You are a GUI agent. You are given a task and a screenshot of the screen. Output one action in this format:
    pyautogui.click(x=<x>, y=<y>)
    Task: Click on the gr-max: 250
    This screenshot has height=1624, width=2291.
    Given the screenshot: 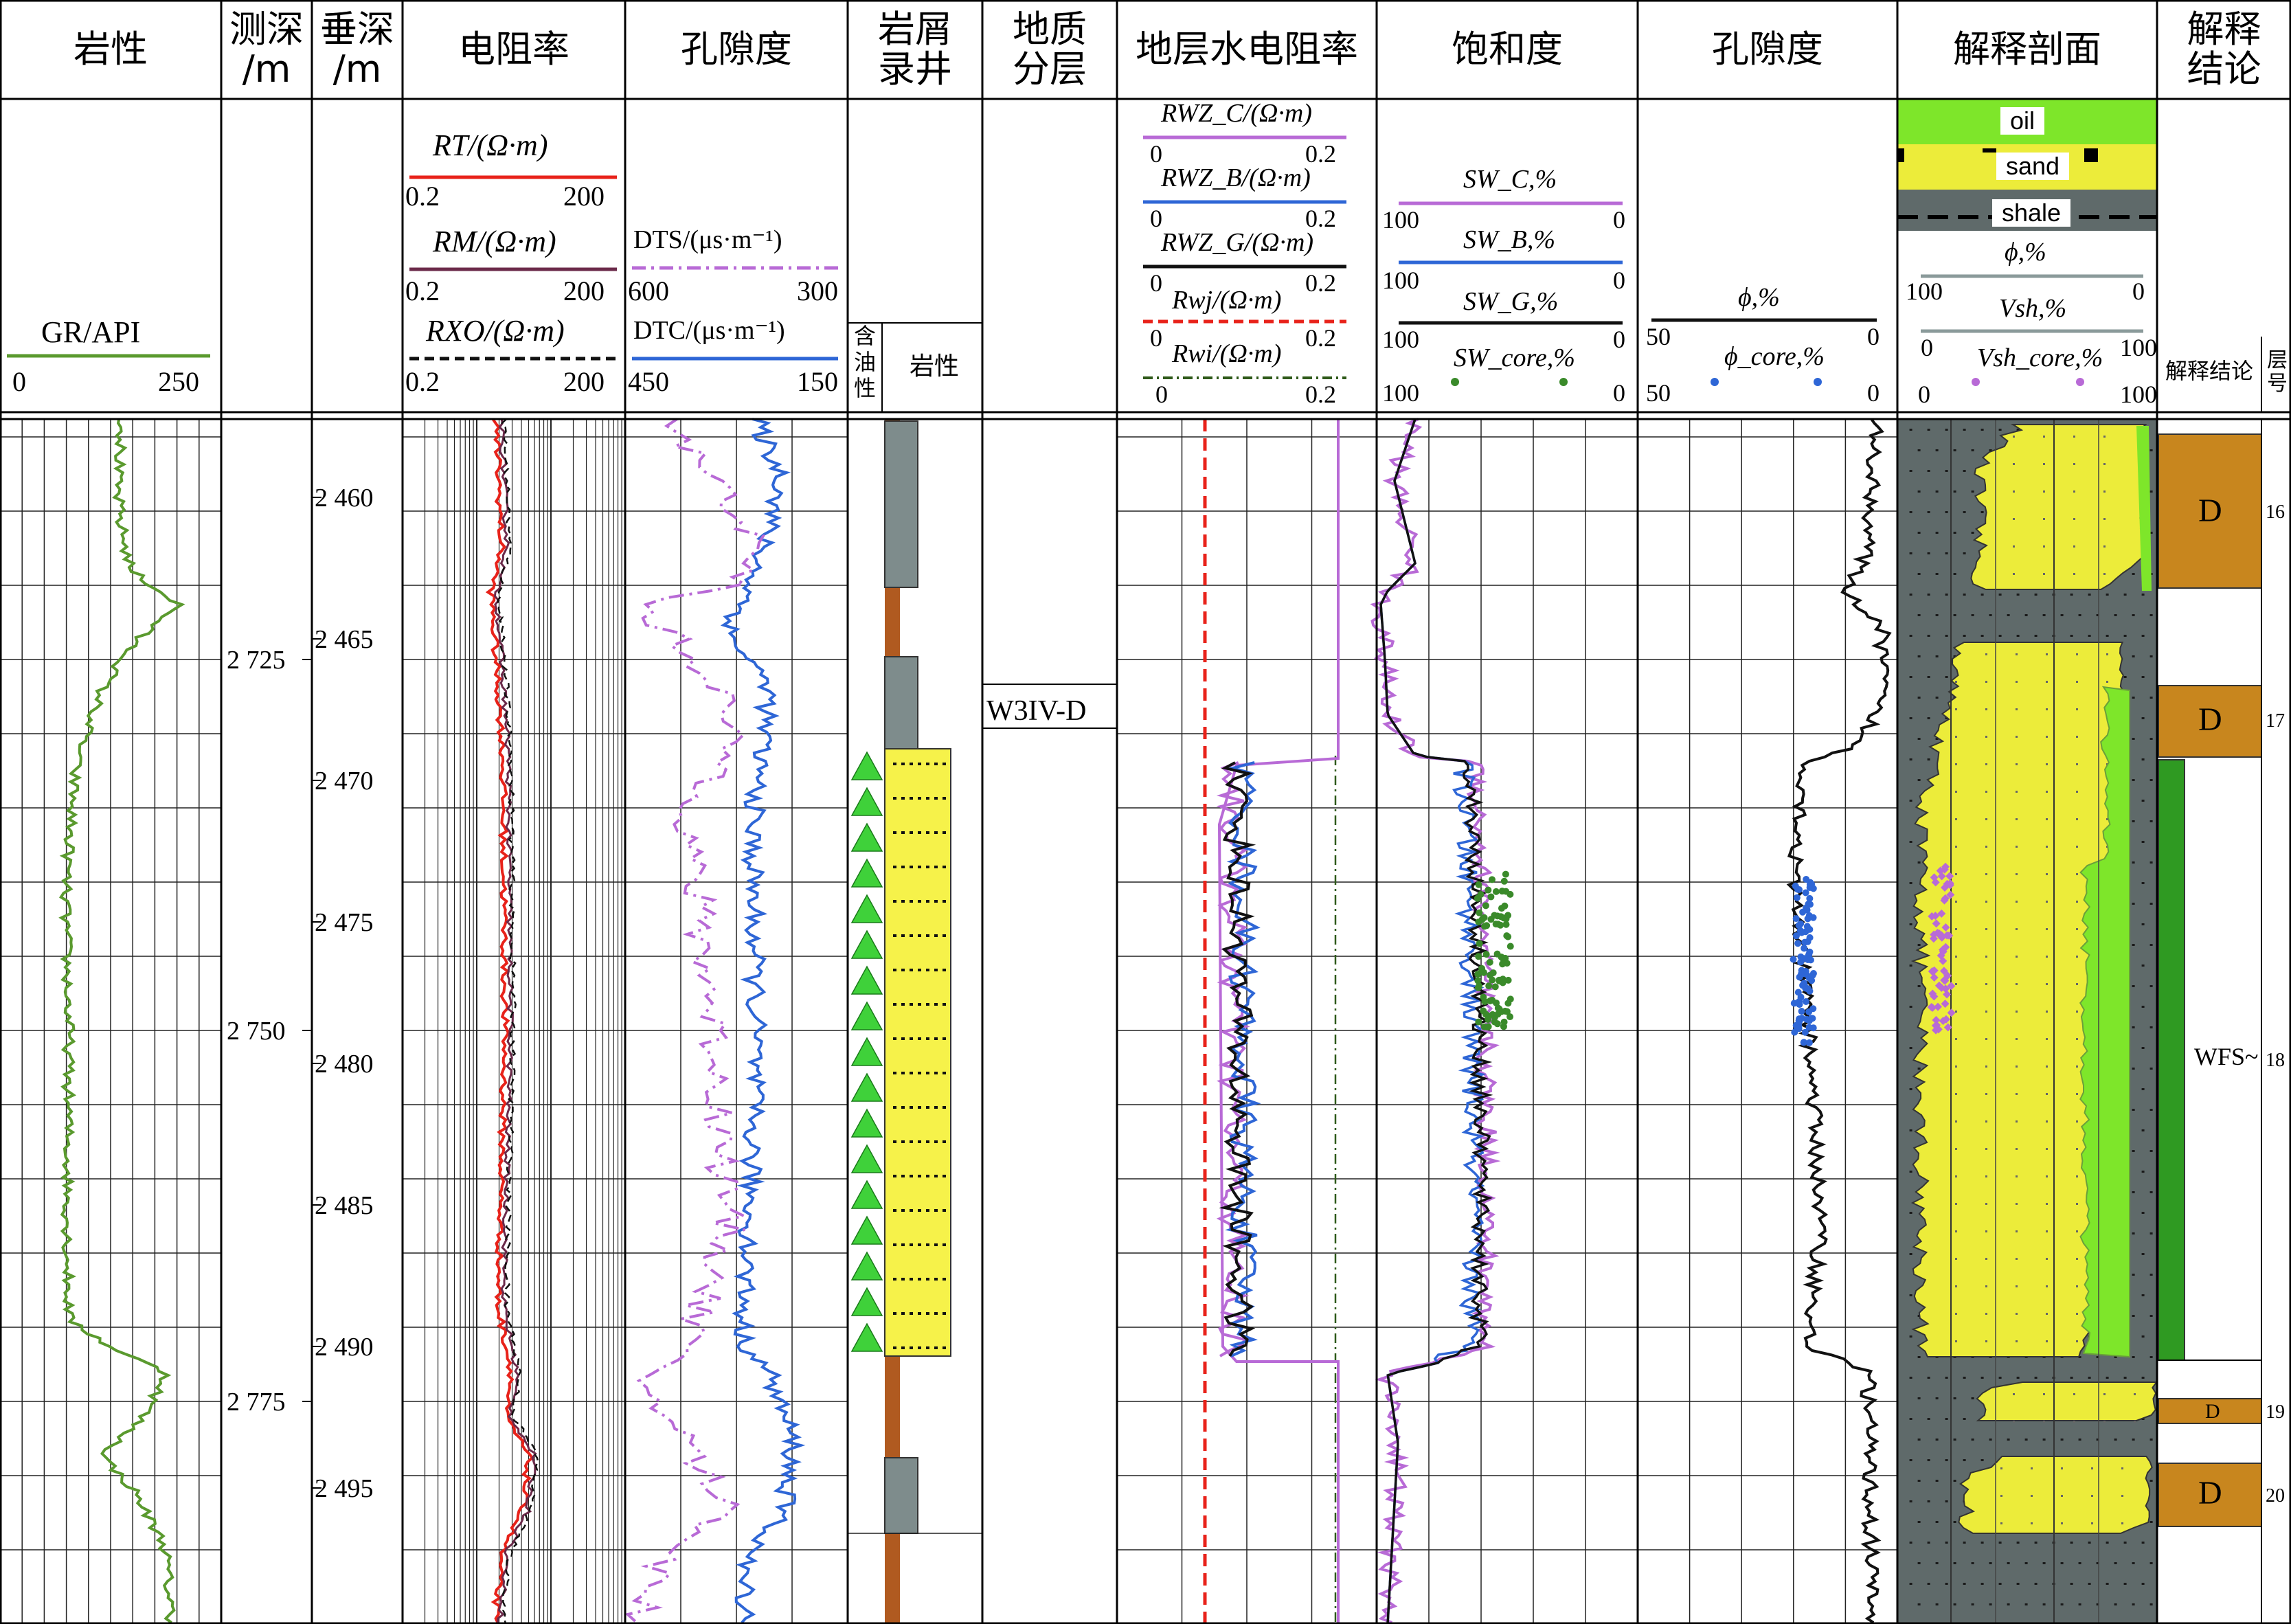 What is the action you would take?
    pyautogui.click(x=178, y=381)
    